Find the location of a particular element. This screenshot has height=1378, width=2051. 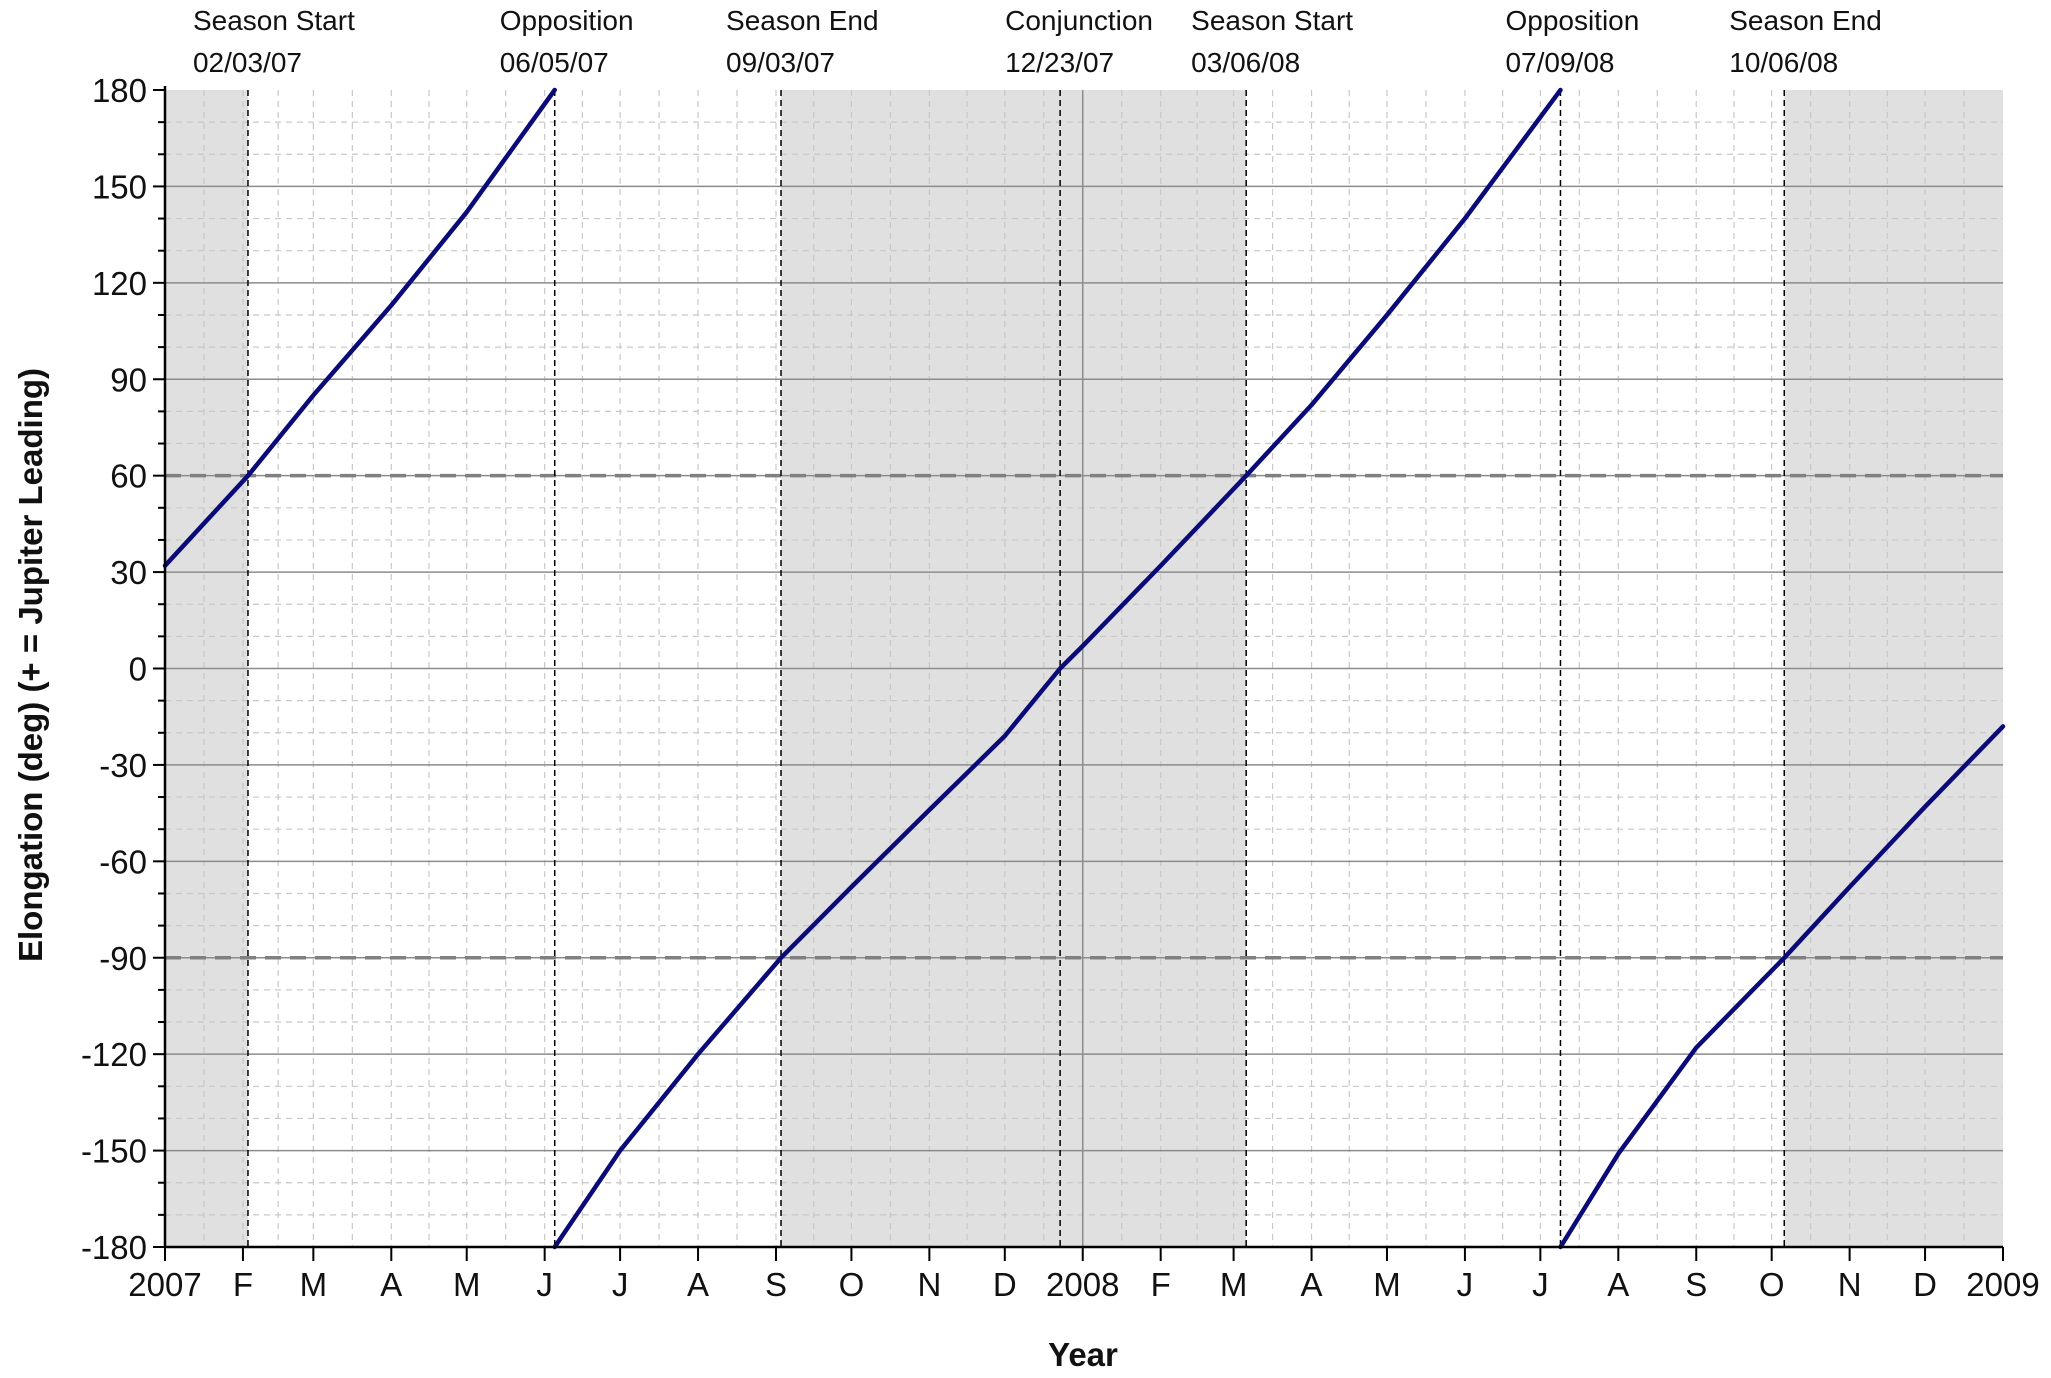

y-tick-label: 120 is located at coordinates (119, 283).